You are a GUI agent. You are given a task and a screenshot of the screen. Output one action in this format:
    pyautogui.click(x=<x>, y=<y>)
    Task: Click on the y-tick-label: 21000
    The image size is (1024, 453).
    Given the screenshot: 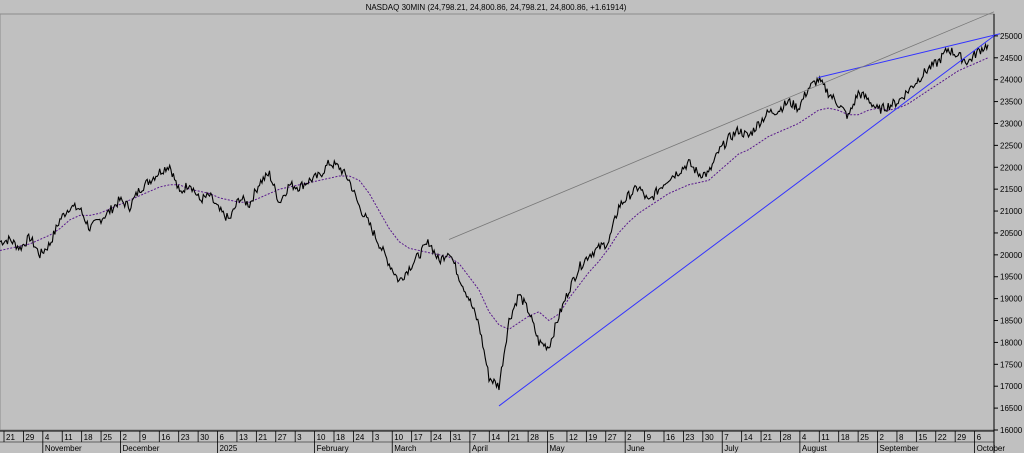 What is the action you would take?
    pyautogui.click(x=1011, y=211)
    